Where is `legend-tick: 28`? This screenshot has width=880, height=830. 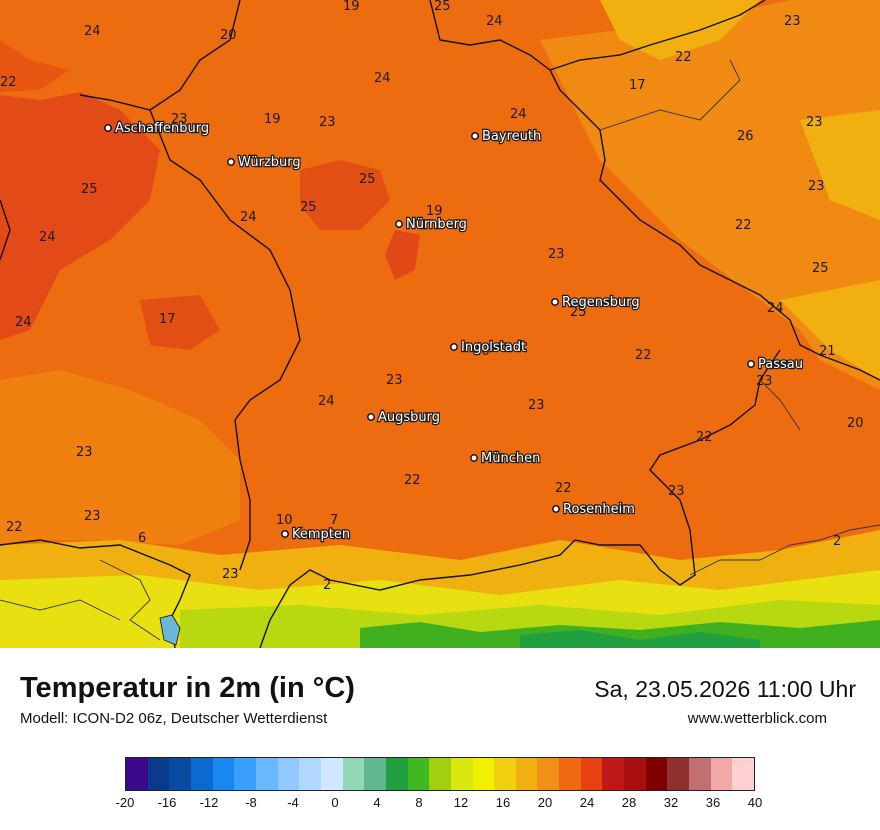
legend-tick: 28 is located at coordinates (629, 802).